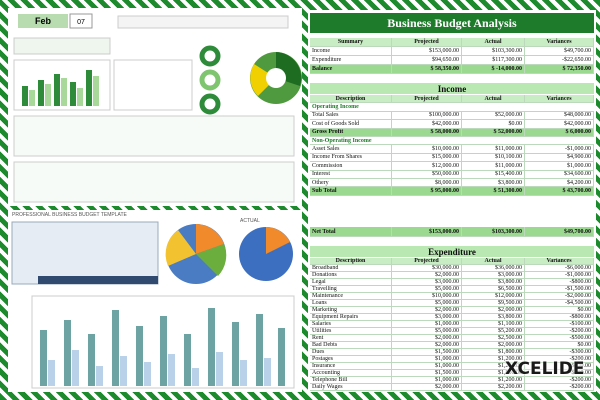  I want to click on description: Total Sales, so click(351, 116).